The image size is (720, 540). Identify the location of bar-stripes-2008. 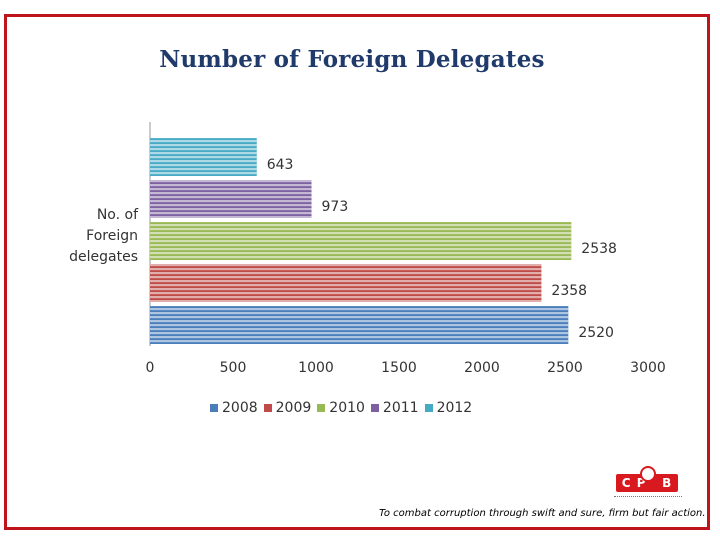
(359, 325).